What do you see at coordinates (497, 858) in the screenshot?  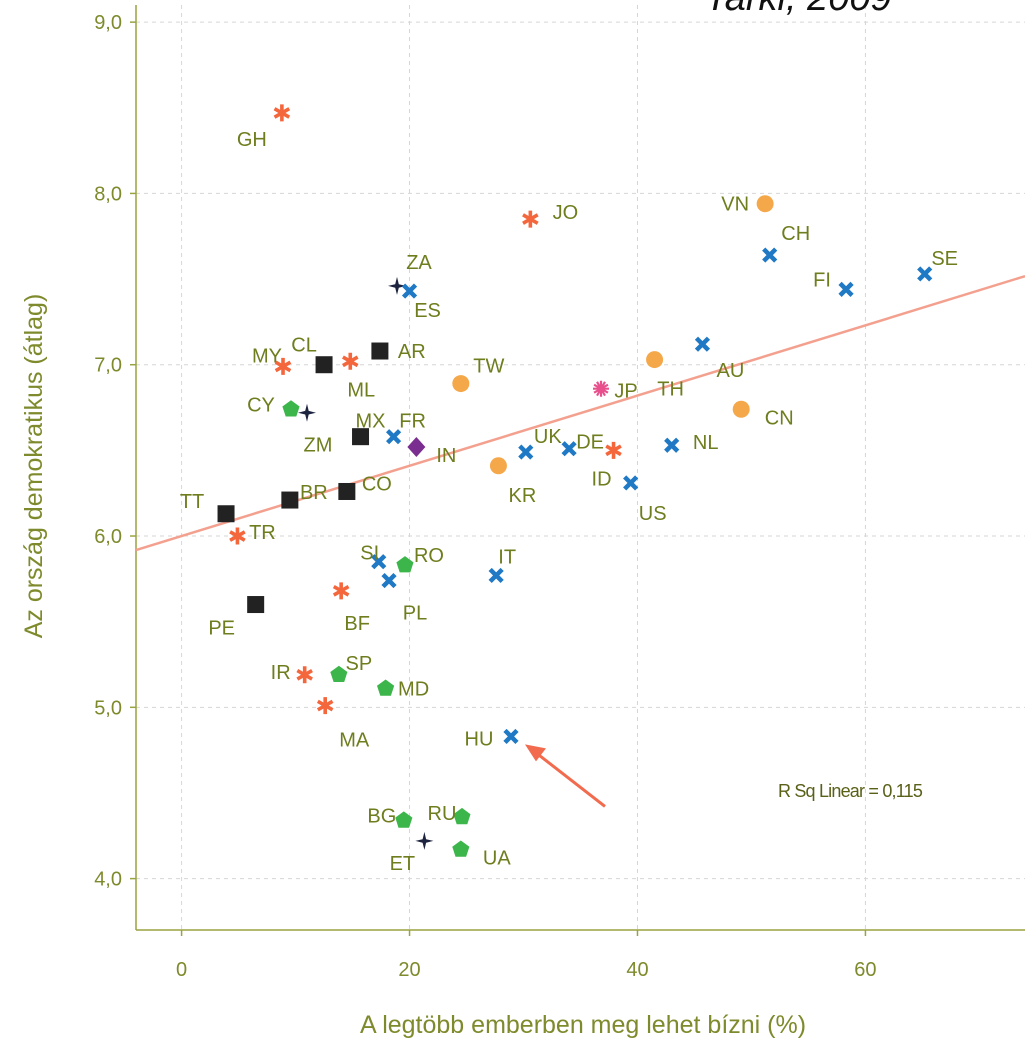 I see `point-label-ua: UA` at bounding box center [497, 858].